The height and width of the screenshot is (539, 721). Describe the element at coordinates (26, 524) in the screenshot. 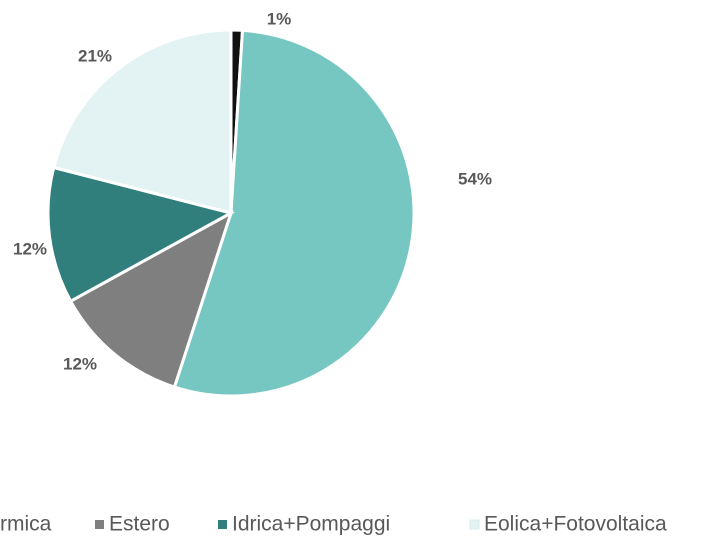

I see `legend-label: rmica` at that location.